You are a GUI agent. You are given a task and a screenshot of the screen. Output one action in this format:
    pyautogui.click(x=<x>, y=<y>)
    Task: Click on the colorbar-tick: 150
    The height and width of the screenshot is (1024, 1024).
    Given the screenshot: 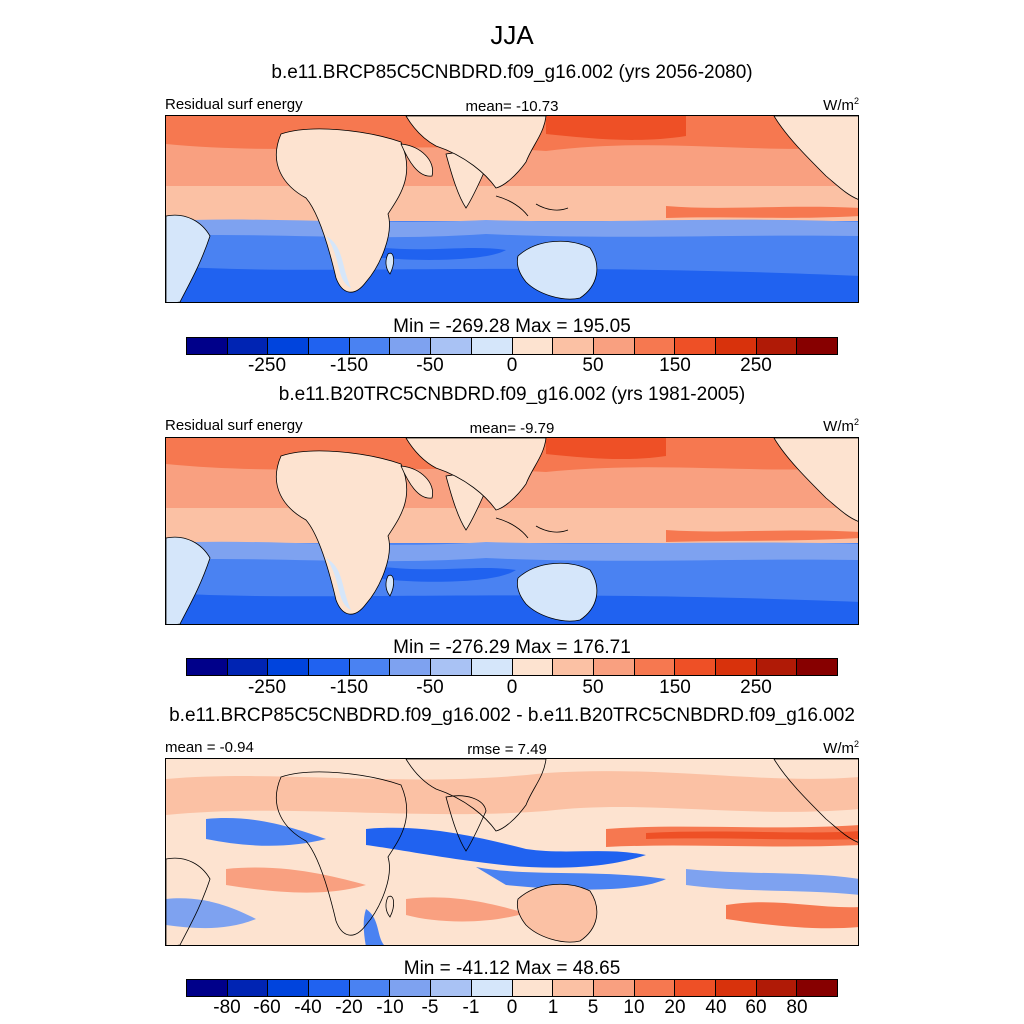 What is the action you would take?
    pyautogui.click(x=675, y=687)
    